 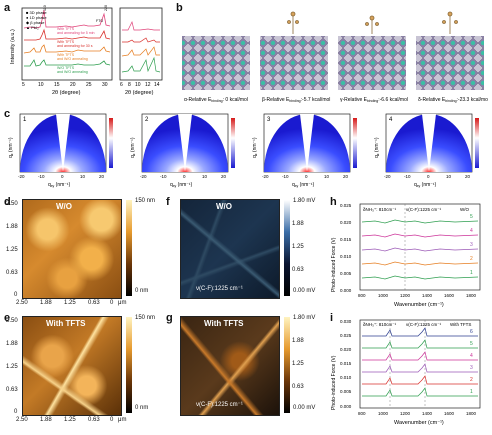 What do you see at coordinates (7, 318) in the screenshot?
I see `panel-label-e: e` at bounding box center [7, 318].